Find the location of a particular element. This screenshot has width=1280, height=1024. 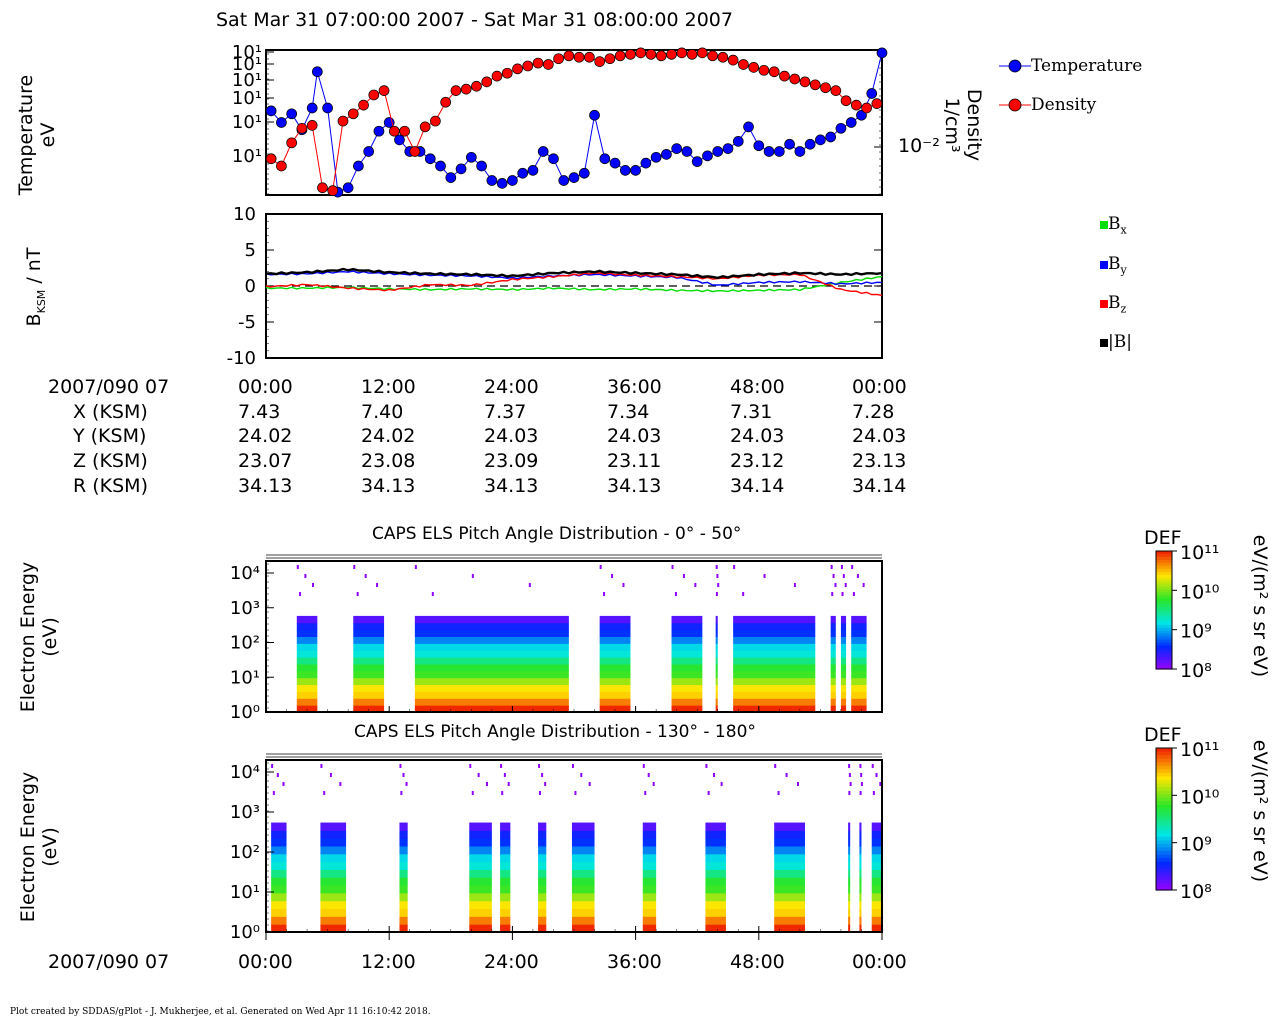

bfield-ytick-label: 0 is located at coordinates (250, 286).